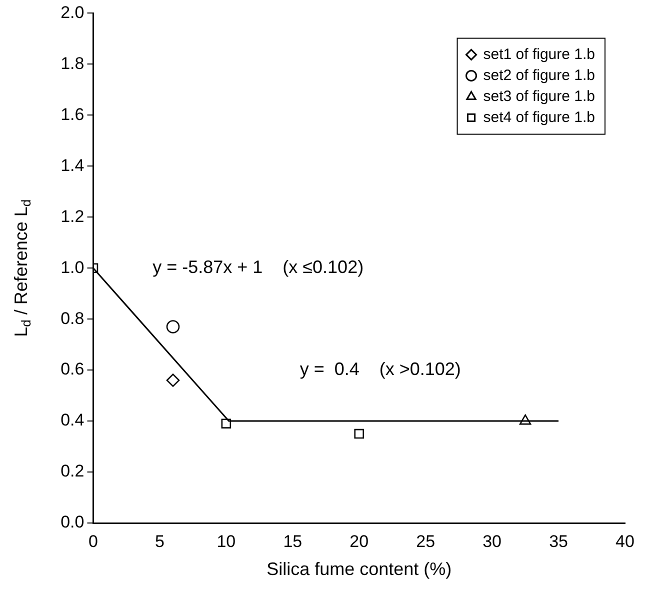 The width and height of the screenshot is (645, 590). What do you see at coordinates (72, 165) in the screenshot?
I see `y-tick-label: 1.4` at bounding box center [72, 165].